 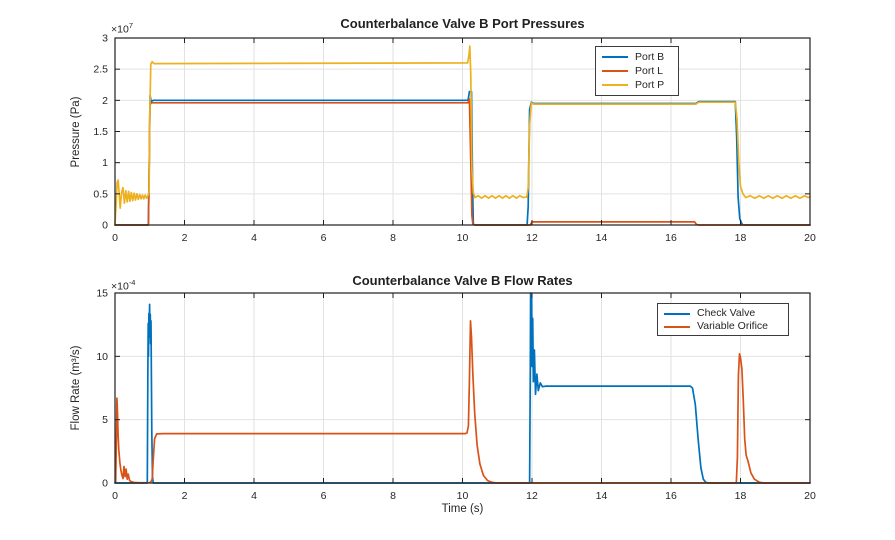 What do you see at coordinates (650, 84) in the screenshot?
I see `legend-label: Port P` at bounding box center [650, 84].